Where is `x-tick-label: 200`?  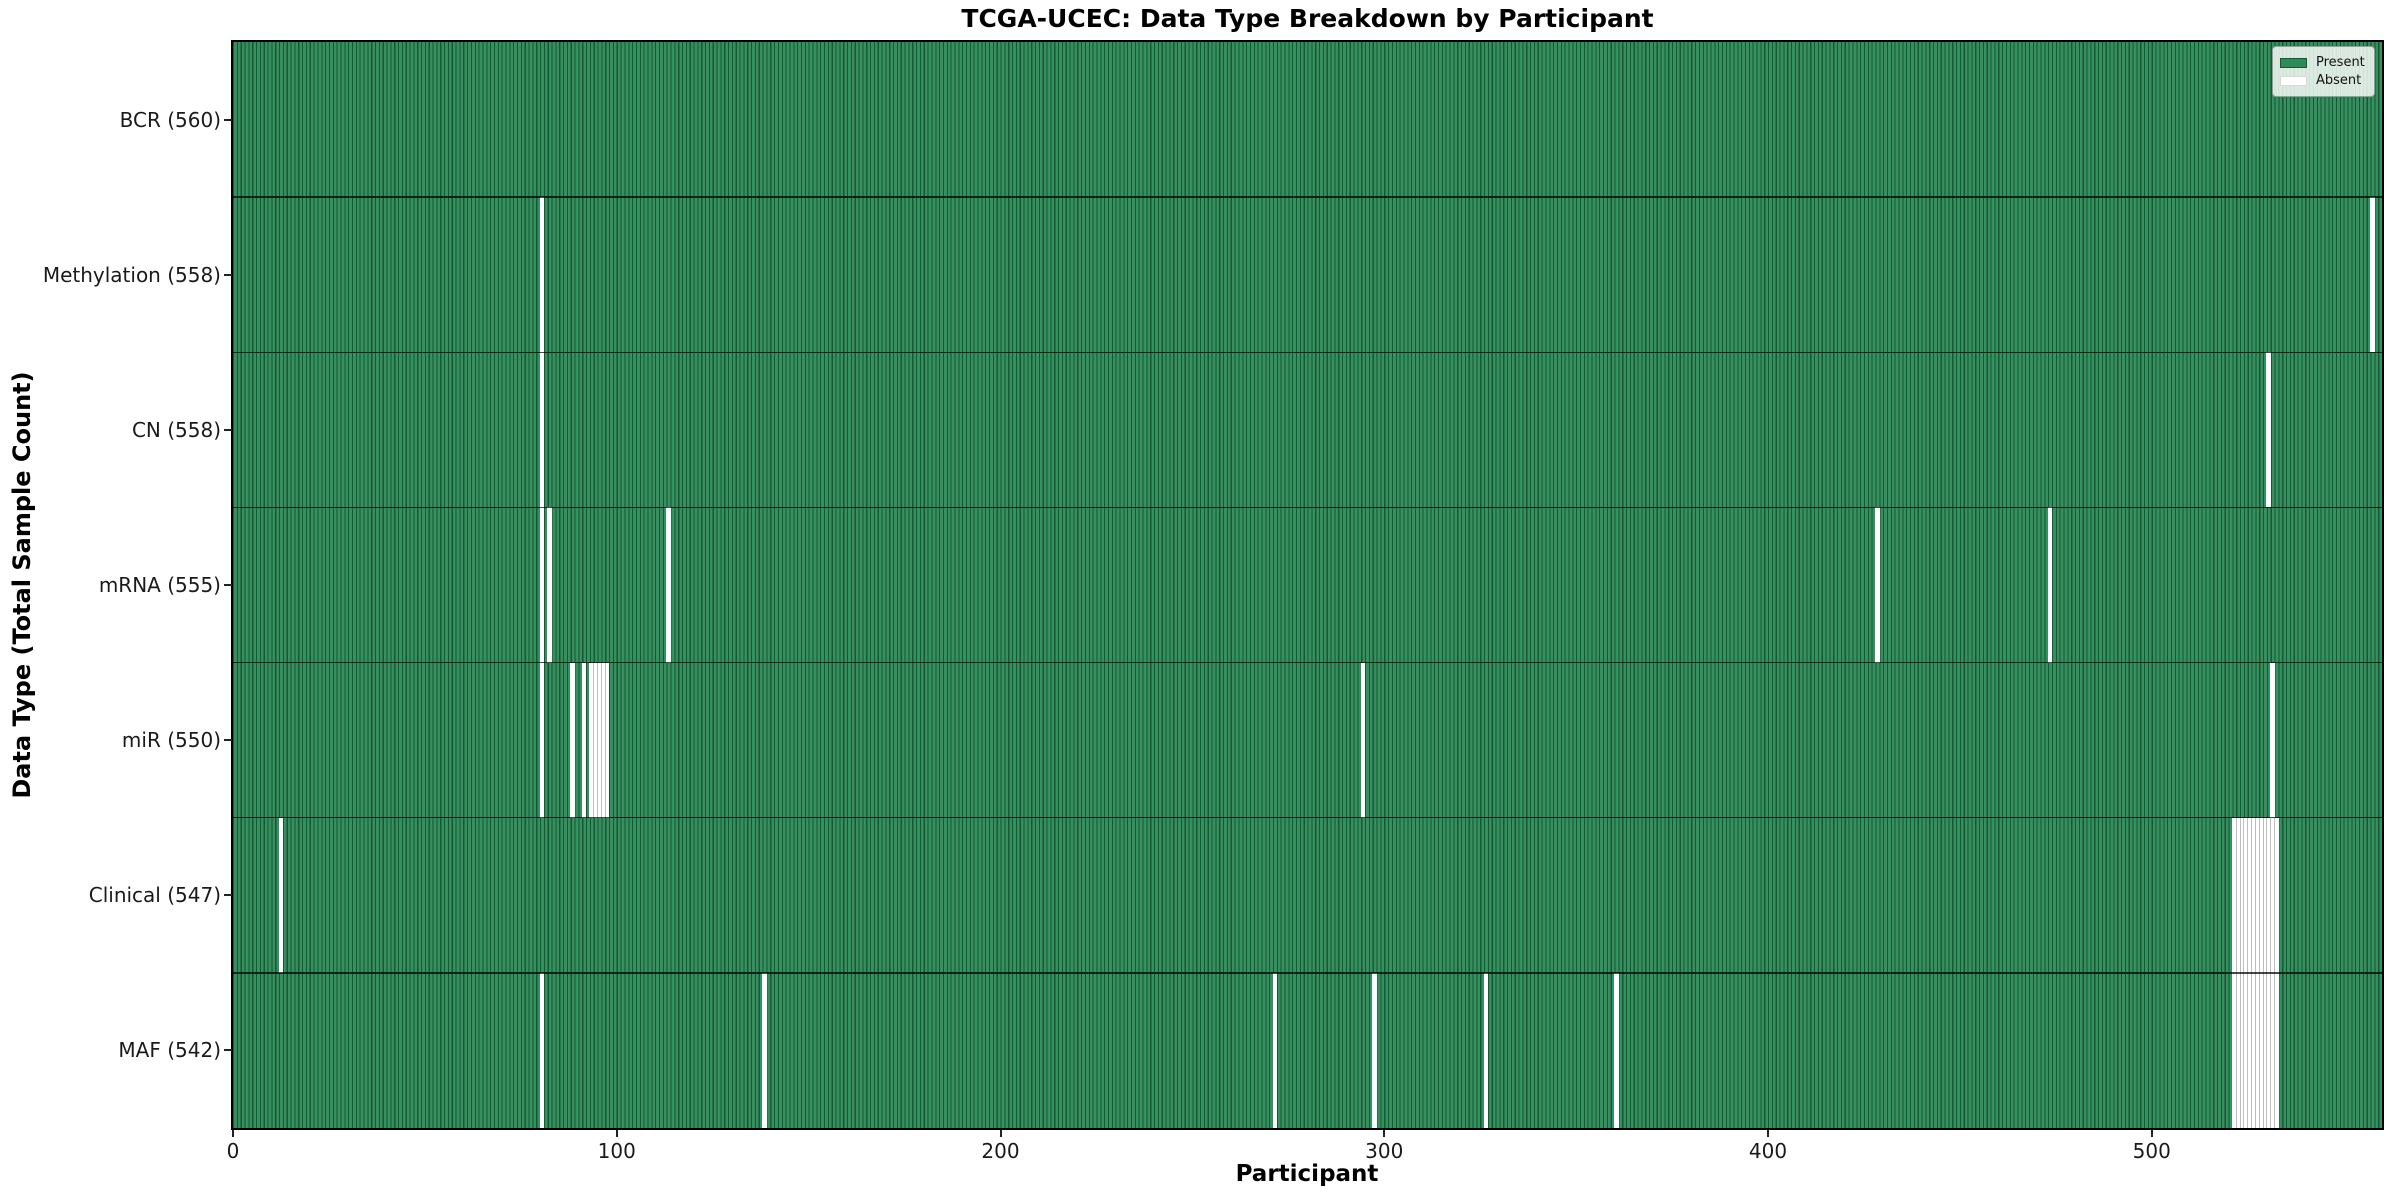
x-tick-label: 200 is located at coordinates (1000, 1151).